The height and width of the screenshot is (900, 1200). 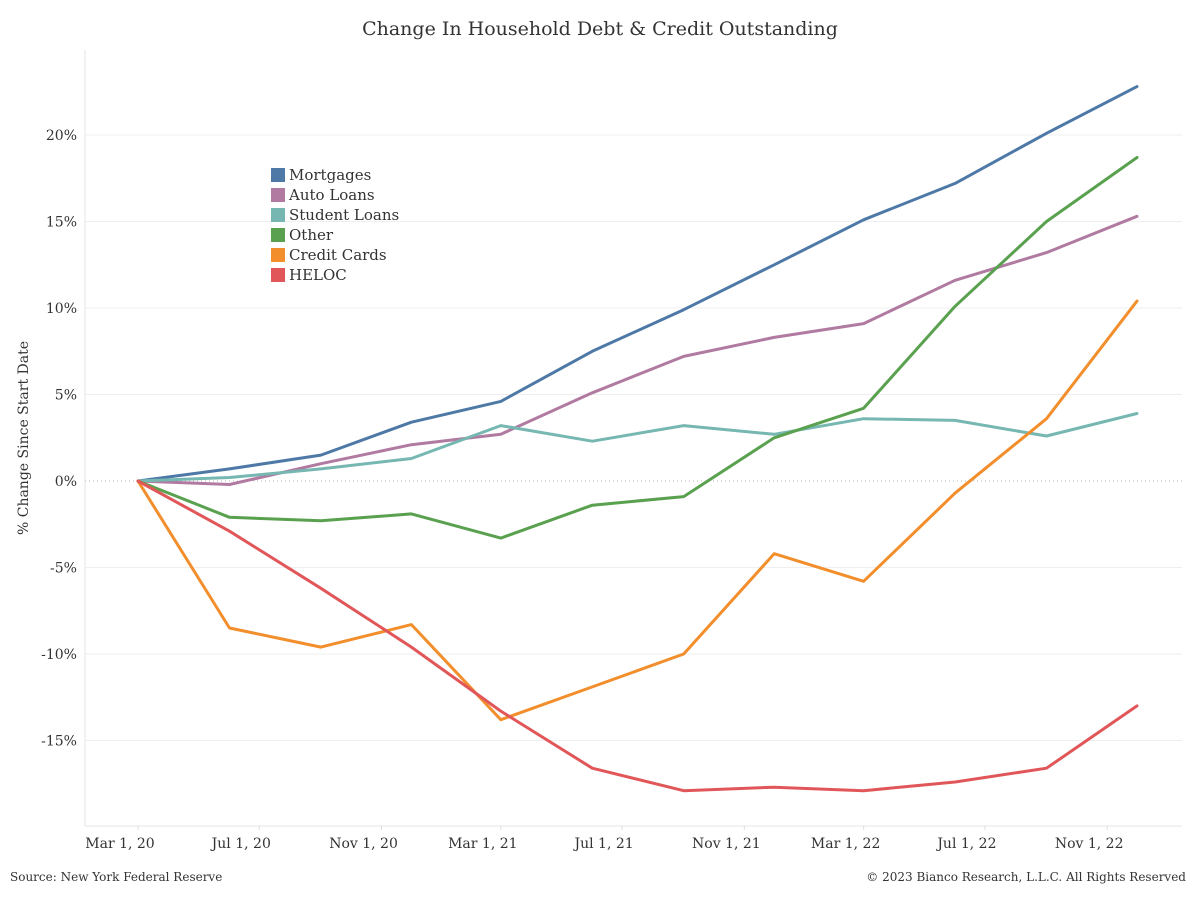 I want to click on x-tick-label: Jul 1, 21, so click(x=602, y=844).